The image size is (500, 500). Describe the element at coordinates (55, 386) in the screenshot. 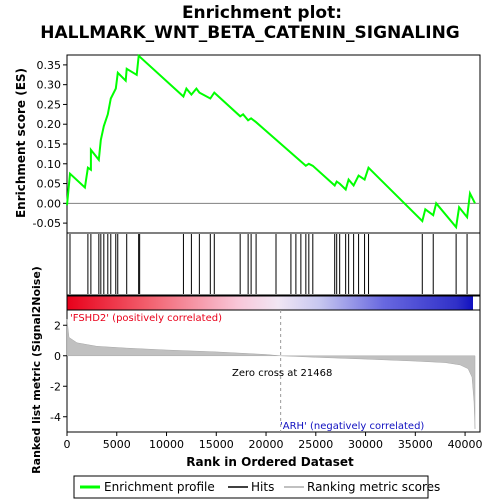

I see `metric-y-tick-label: -2` at that location.